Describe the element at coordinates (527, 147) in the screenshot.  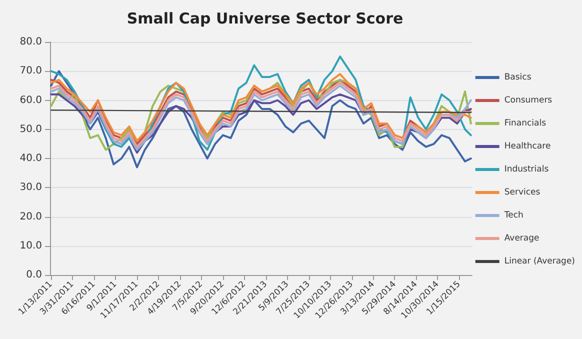
I see `legend-label: Healthcare` at that location.